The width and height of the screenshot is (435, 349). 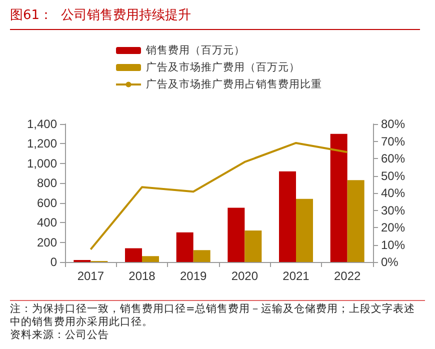 What do you see at coordinates (348, 276) in the screenshot?
I see `x-tick-label: 2022` at bounding box center [348, 276].